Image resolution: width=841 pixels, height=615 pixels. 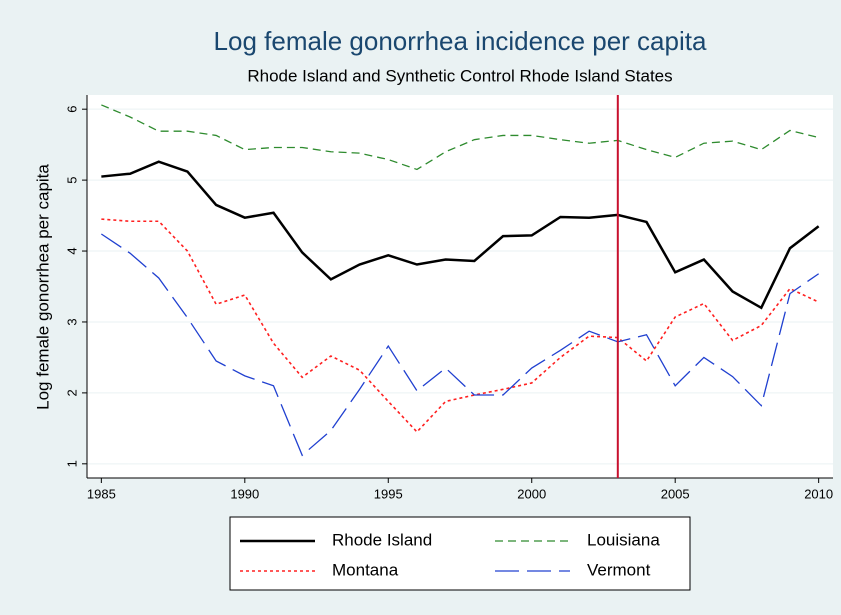 I want to click on y-tick-label: 2, so click(x=71, y=392).